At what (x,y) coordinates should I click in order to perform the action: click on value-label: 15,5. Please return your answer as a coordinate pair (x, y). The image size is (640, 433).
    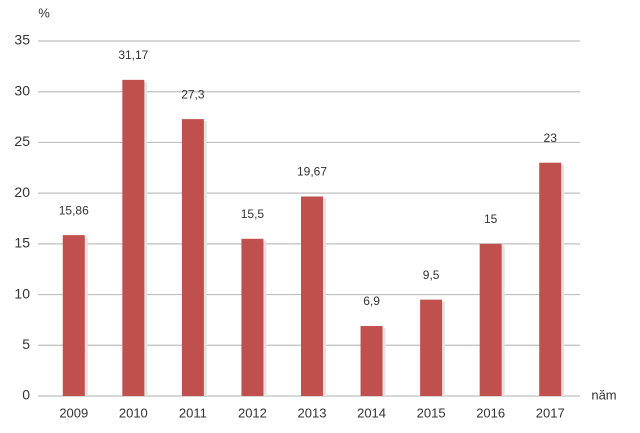
    Looking at the image, I should click on (253, 214).